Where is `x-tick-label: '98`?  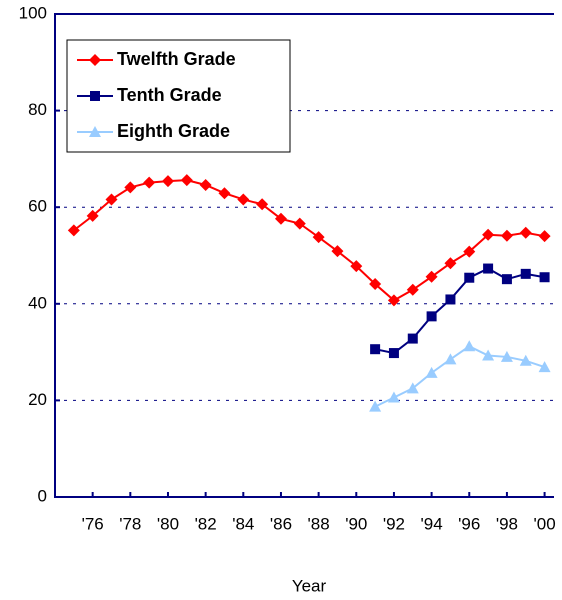
x-tick-label: '98 is located at coordinates (507, 523).